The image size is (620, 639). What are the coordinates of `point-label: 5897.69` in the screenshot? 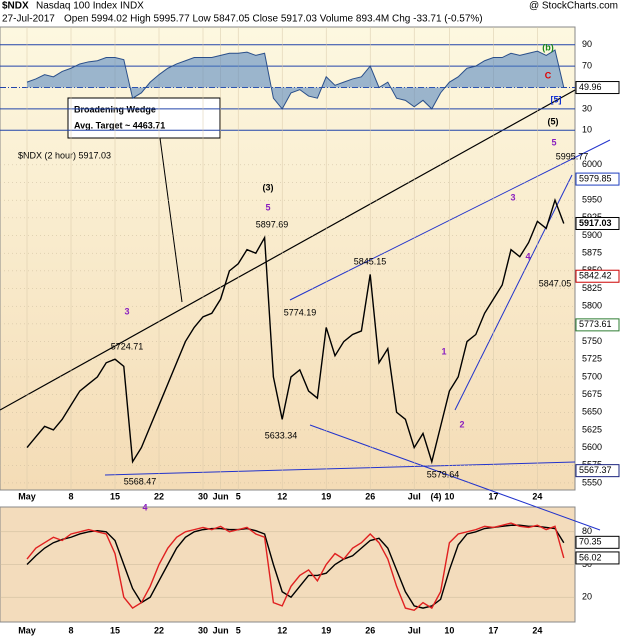 It's located at (272, 224).